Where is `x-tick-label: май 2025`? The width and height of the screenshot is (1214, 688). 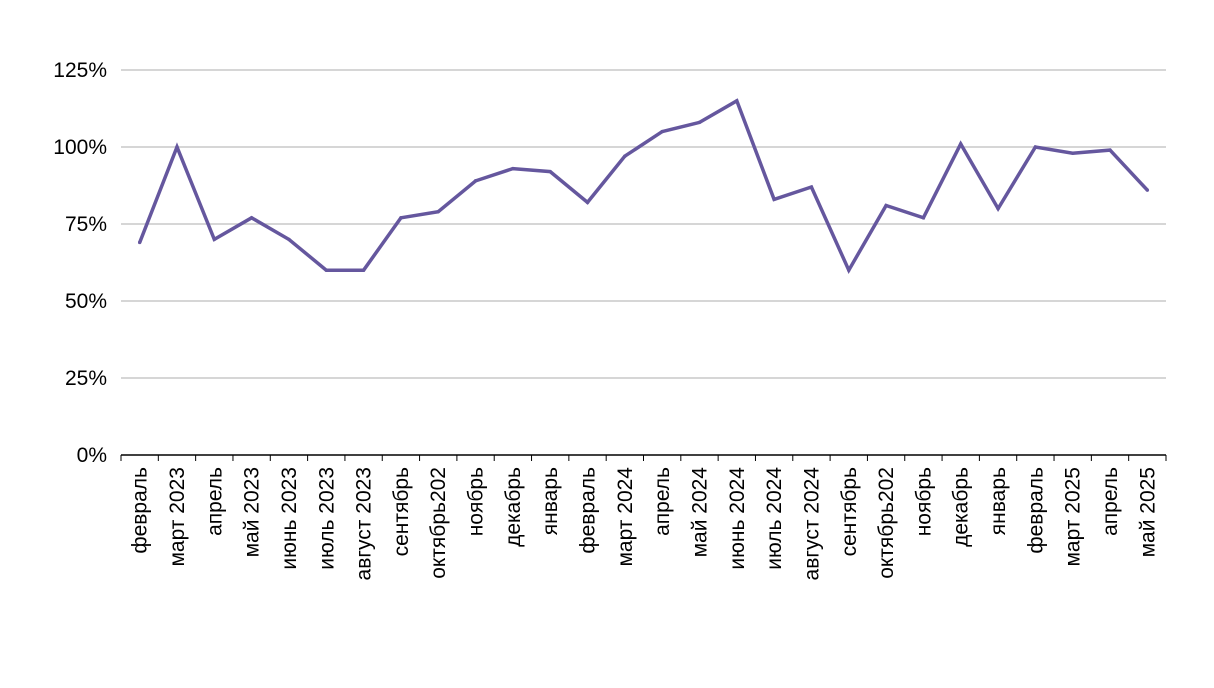 x-tick-label: май 2025 is located at coordinates (1147, 512).